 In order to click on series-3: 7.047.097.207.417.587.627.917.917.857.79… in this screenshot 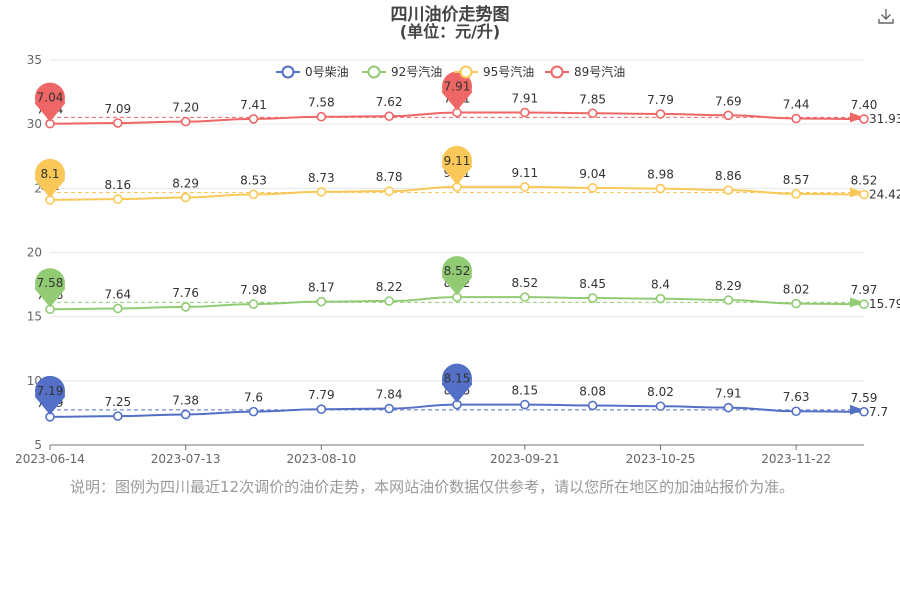, I will do `click(468, 110)`.